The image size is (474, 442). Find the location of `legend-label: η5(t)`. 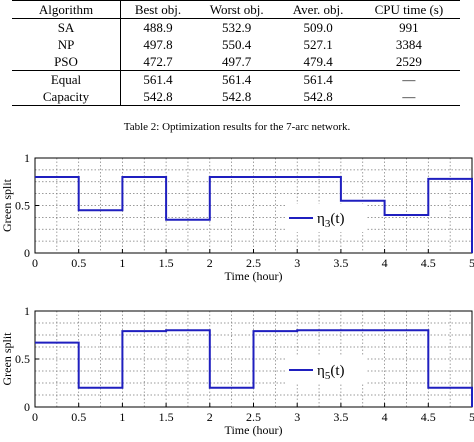

legend-label: η5(t) is located at coordinates (331, 372).